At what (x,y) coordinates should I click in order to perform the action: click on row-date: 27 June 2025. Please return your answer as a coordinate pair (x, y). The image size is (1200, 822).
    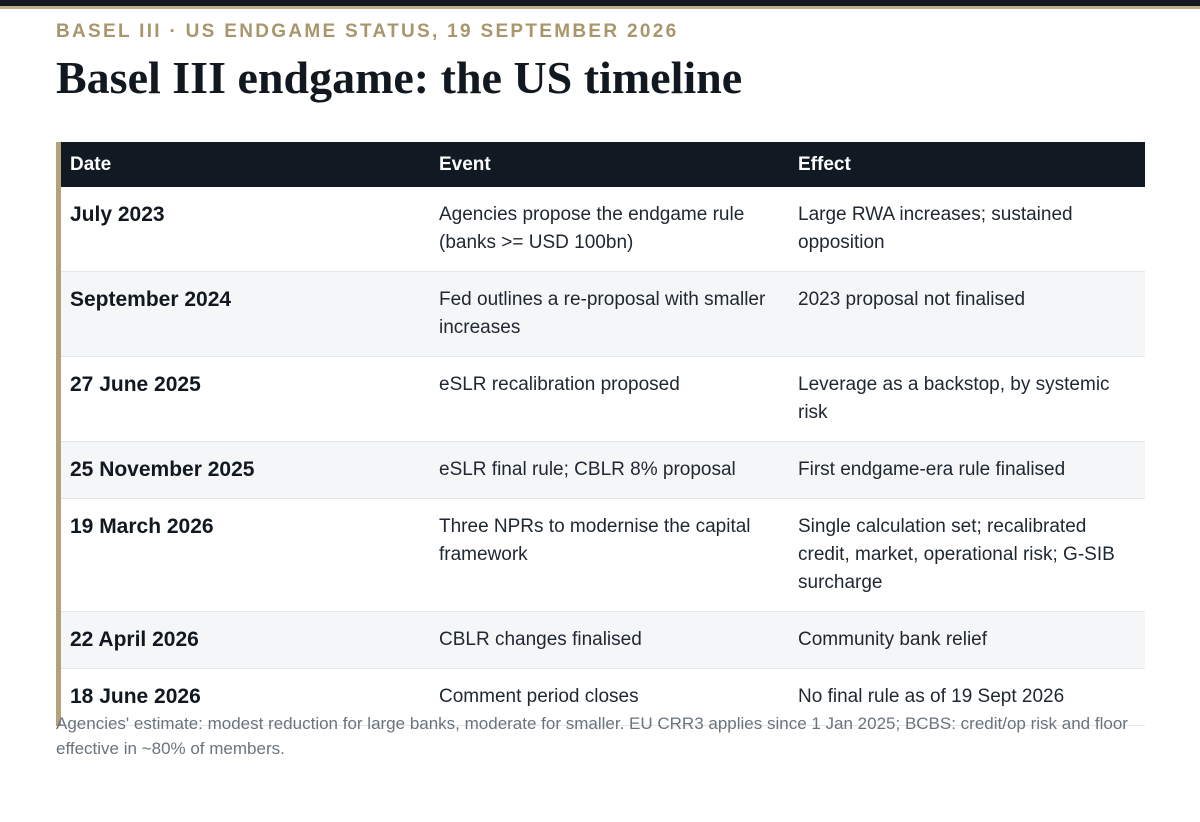
    Looking at the image, I should click on (245, 399).